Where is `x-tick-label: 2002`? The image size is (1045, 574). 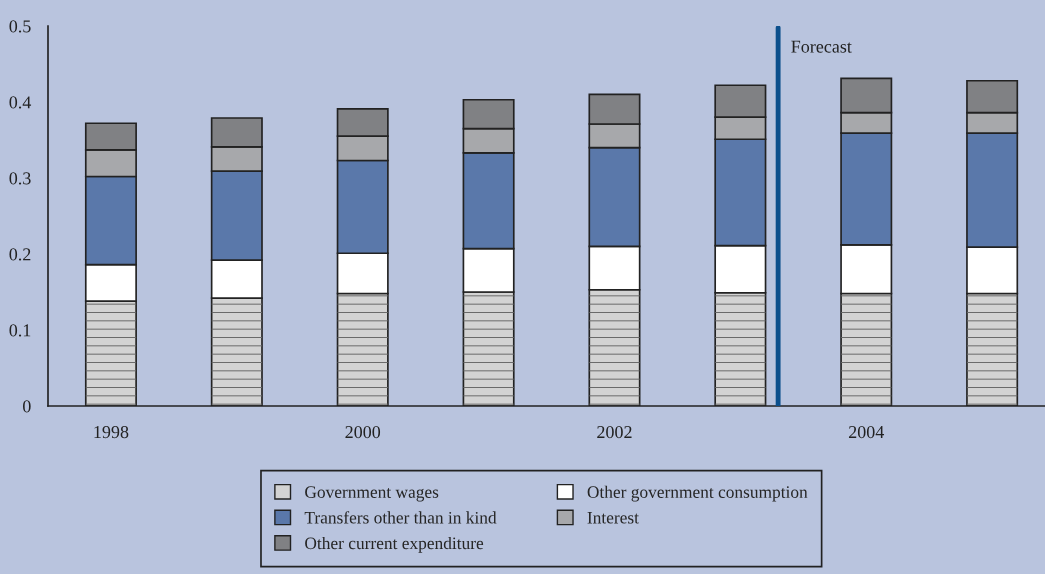 x-tick-label: 2002 is located at coordinates (614, 432).